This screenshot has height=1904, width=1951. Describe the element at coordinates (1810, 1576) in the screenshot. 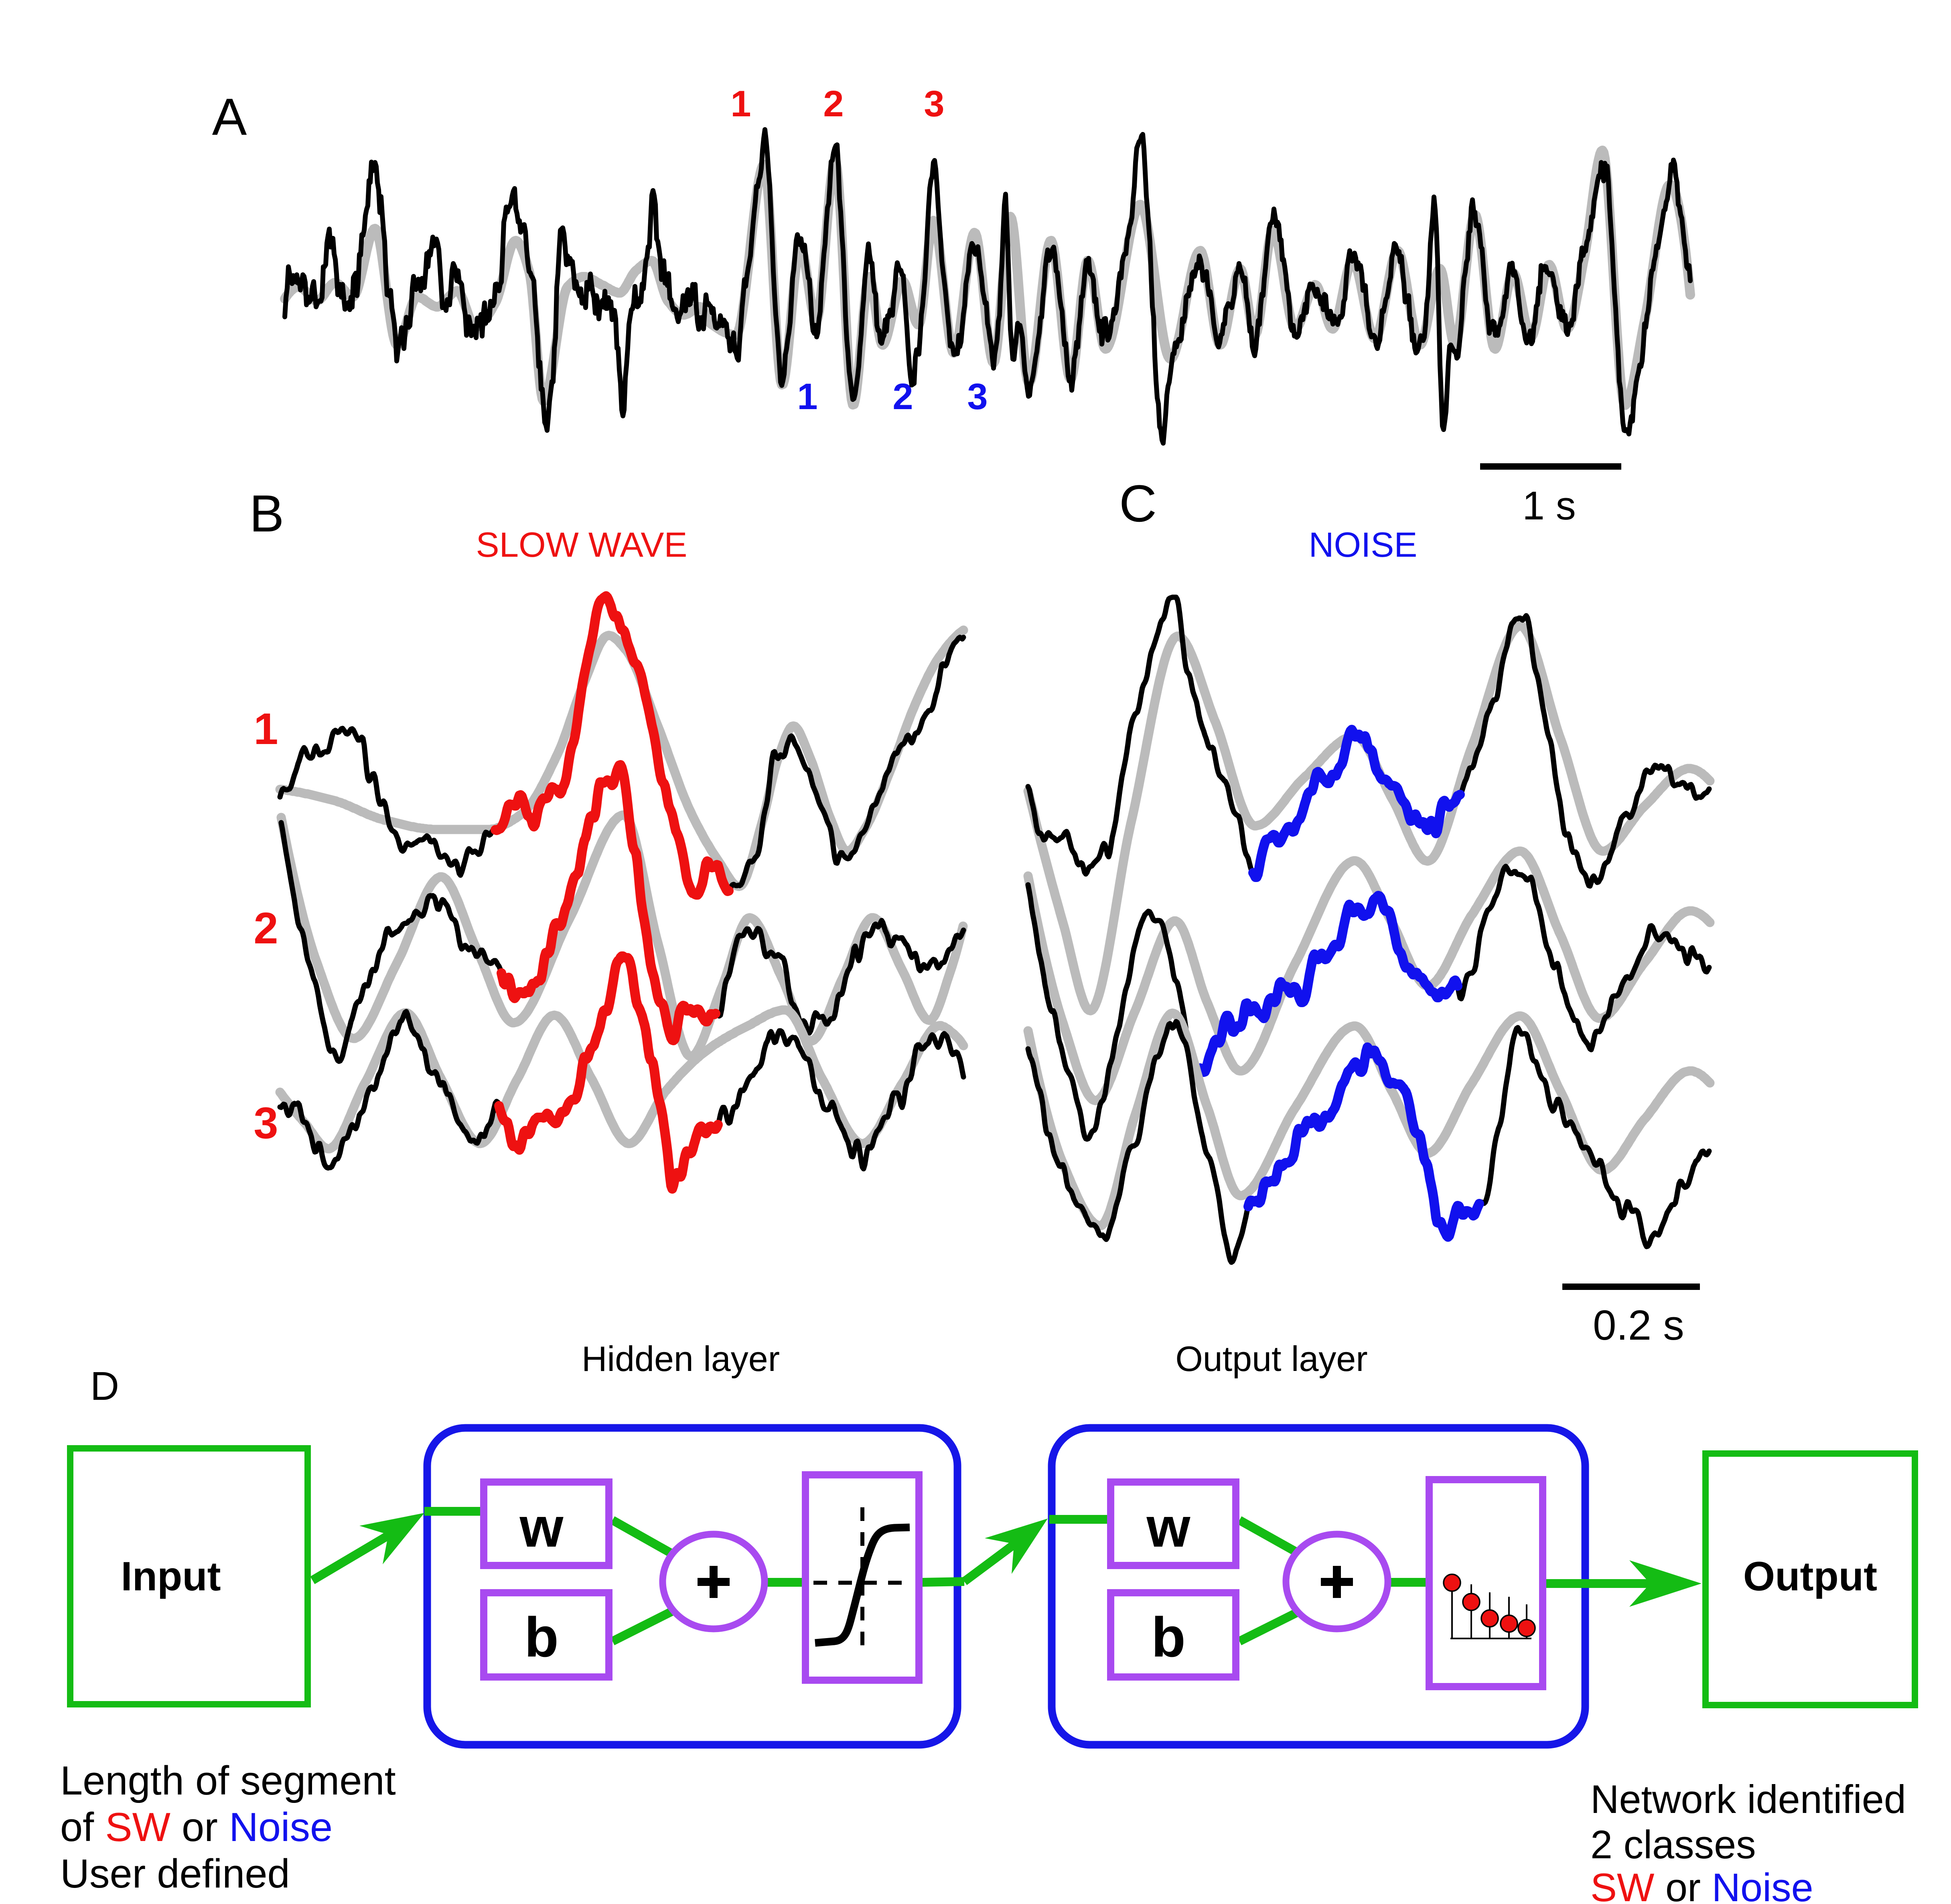

I see `svg-text: Output` at that location.